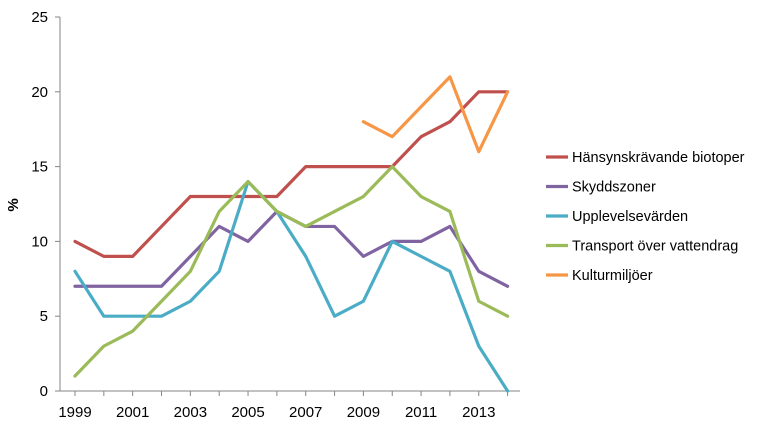 The width and height of the screenshot is (768, 432). I want to click on legend-label: Skyddszoner, so click(614, 188).